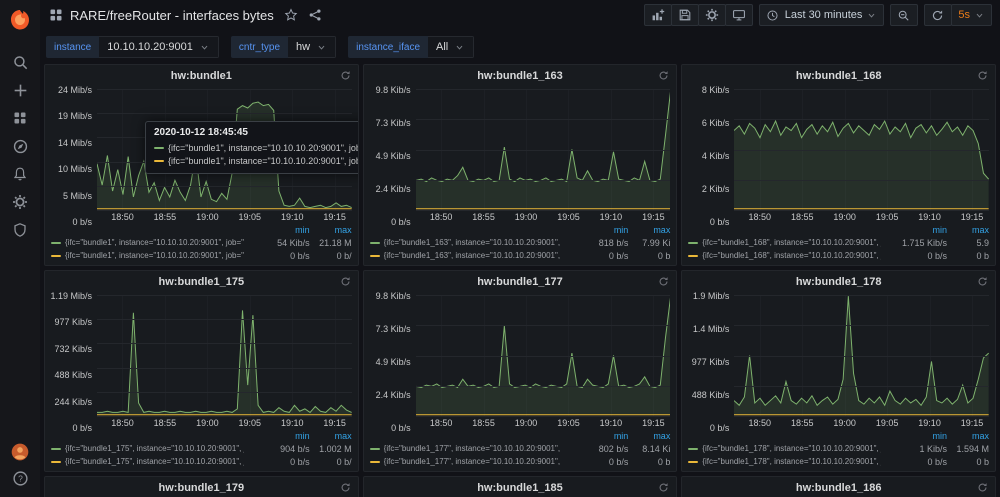 This screenshot has height=497, width=1000. What do you see at coordinates (20, 230) in the screenshot?
I see `shield-icon` at bounding box center [20, 230].